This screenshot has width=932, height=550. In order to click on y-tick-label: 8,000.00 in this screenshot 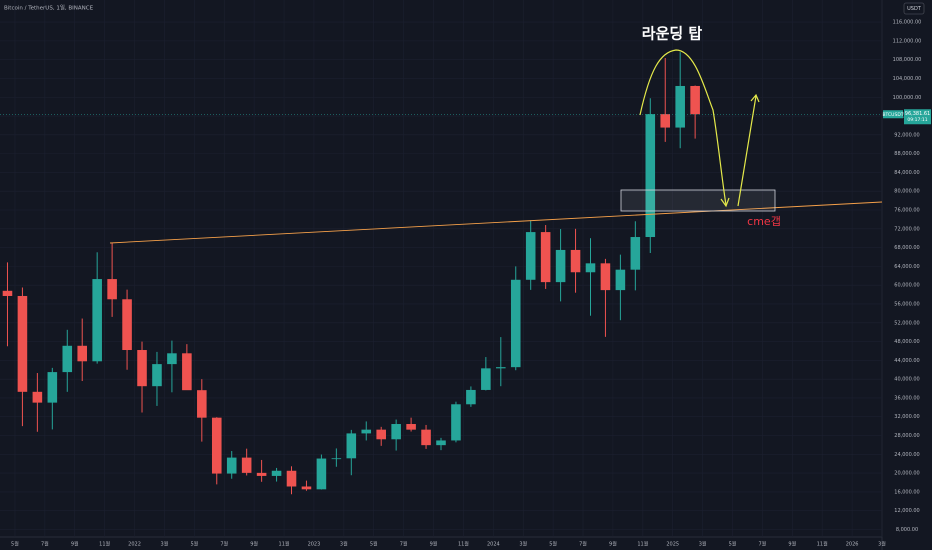, I will do `click(907, 530)`.